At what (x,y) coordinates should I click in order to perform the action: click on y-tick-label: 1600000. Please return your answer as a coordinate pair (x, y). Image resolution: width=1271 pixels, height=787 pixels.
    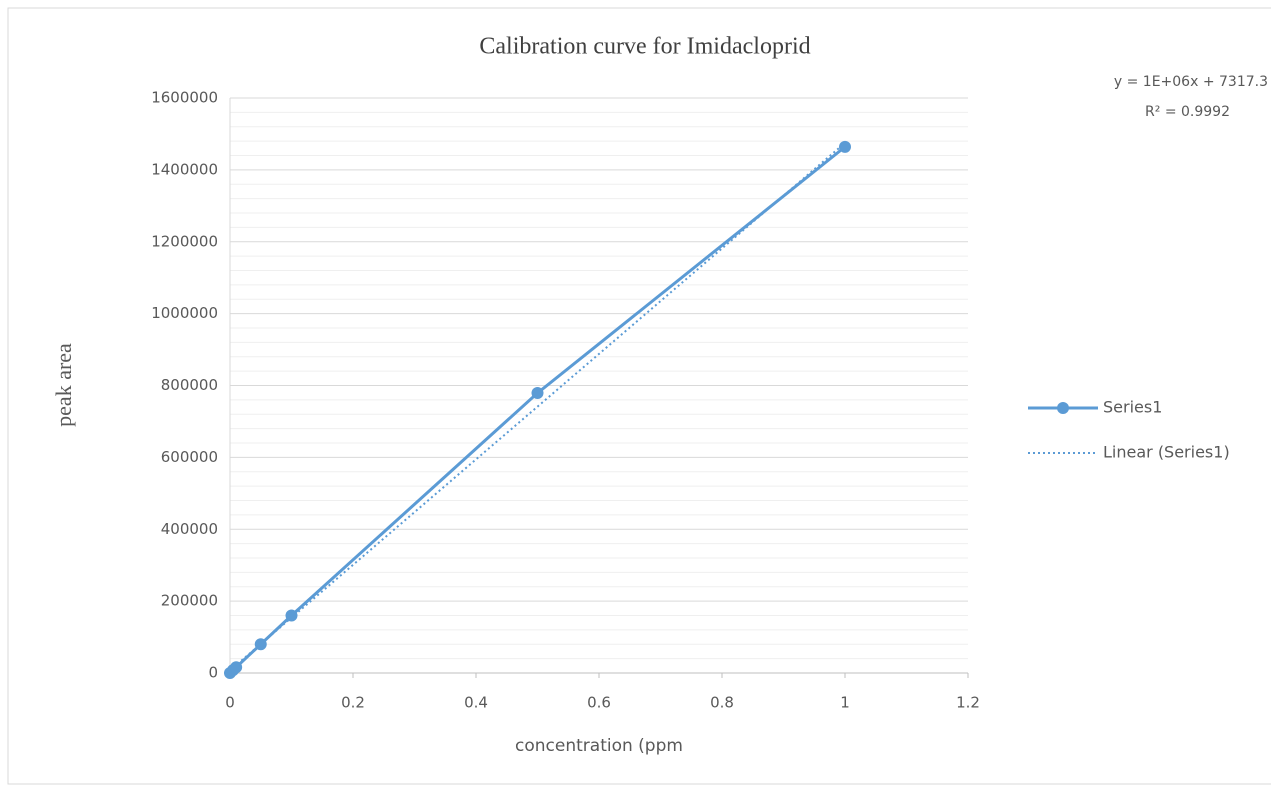
    Looking at the image, I should click on (184, 98).